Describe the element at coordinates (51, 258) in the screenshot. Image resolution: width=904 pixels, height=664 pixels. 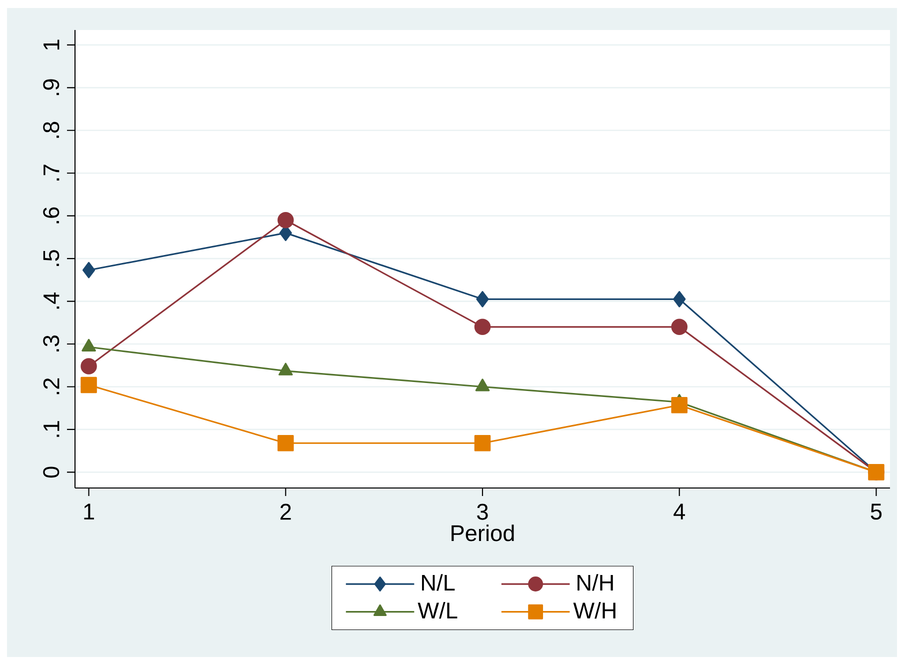
I see `y-tick-label: .5` at that location.